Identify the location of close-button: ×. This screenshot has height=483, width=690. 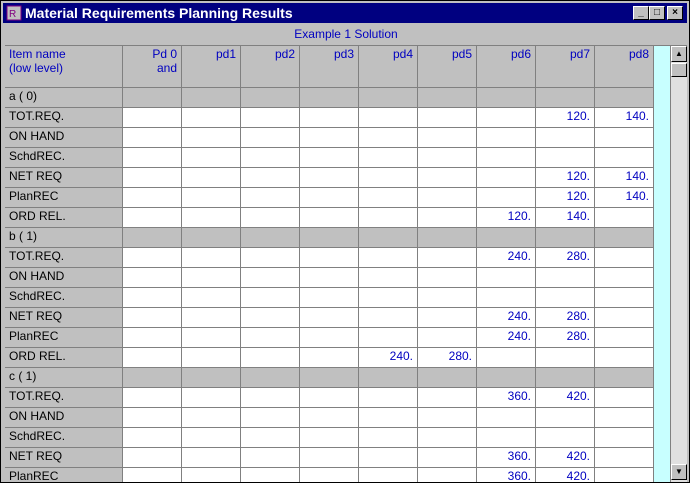
(675, 13).